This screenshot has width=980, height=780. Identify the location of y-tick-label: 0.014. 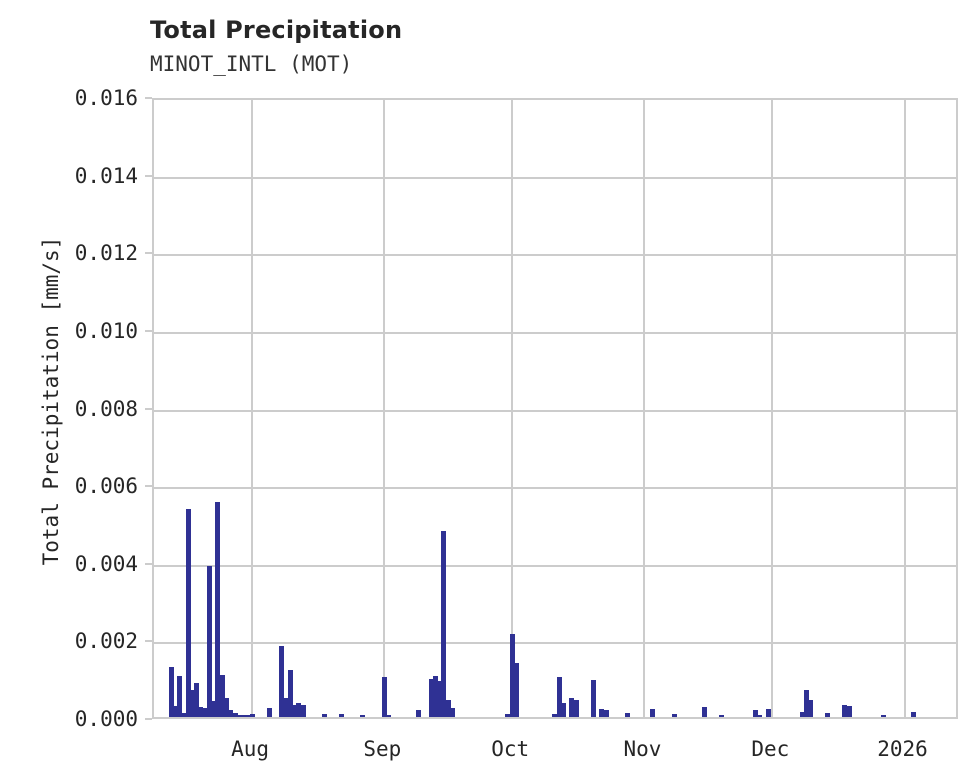
(106, 175).